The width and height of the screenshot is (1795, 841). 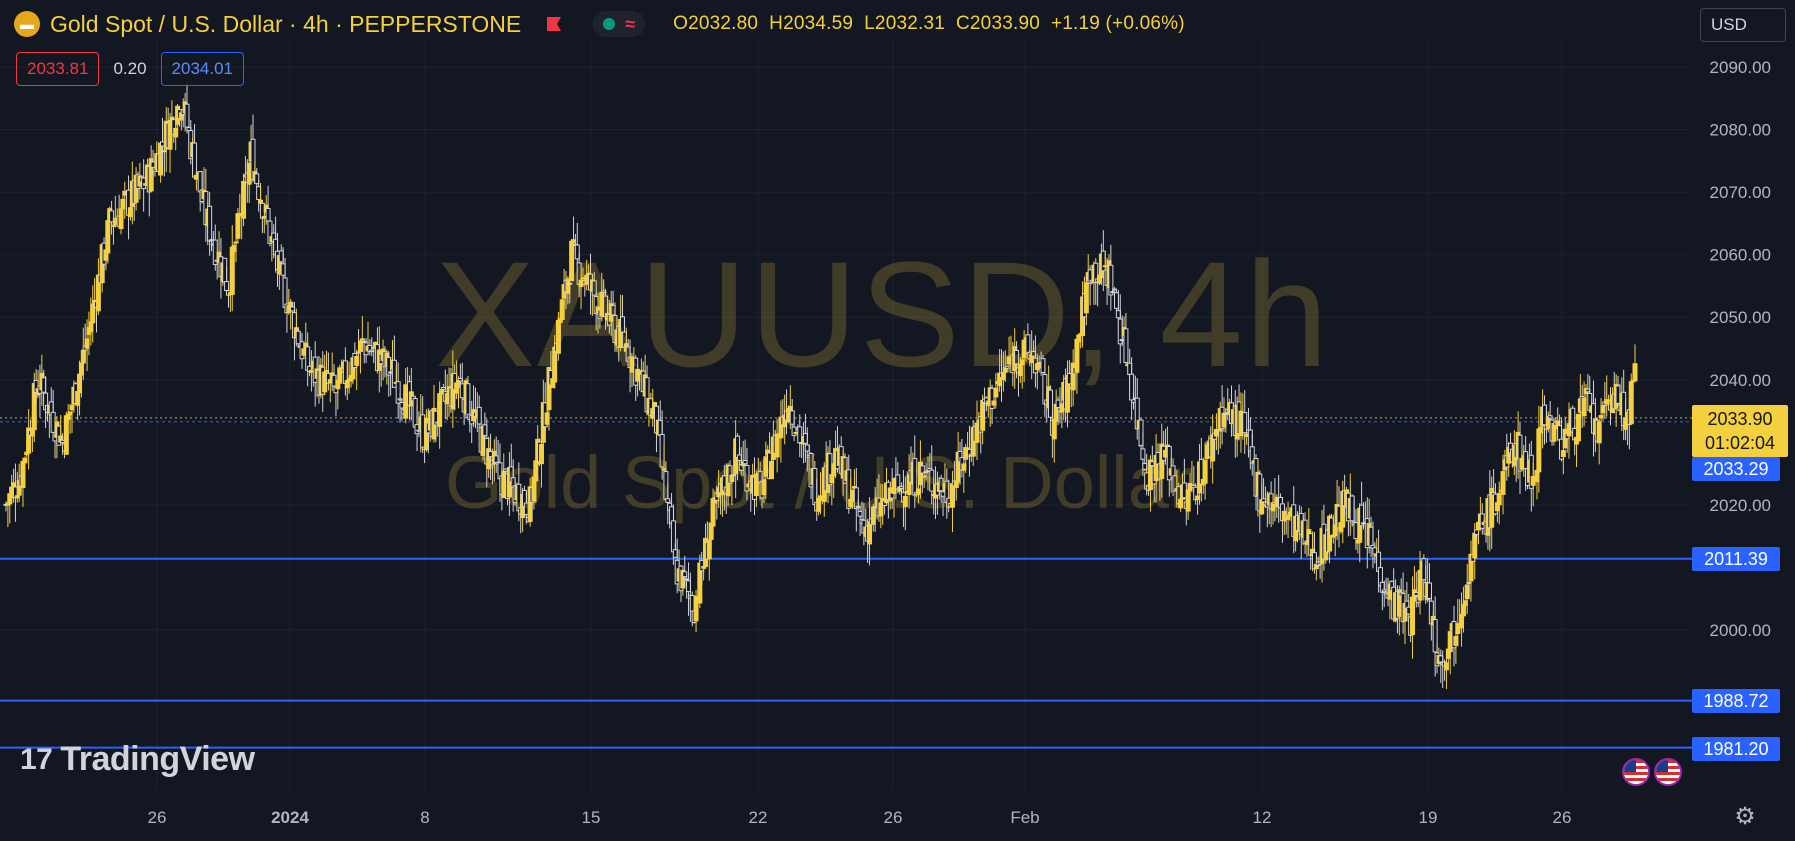 I want to click on price-axis-label: 2080.00, so click(x=1740, y=130).